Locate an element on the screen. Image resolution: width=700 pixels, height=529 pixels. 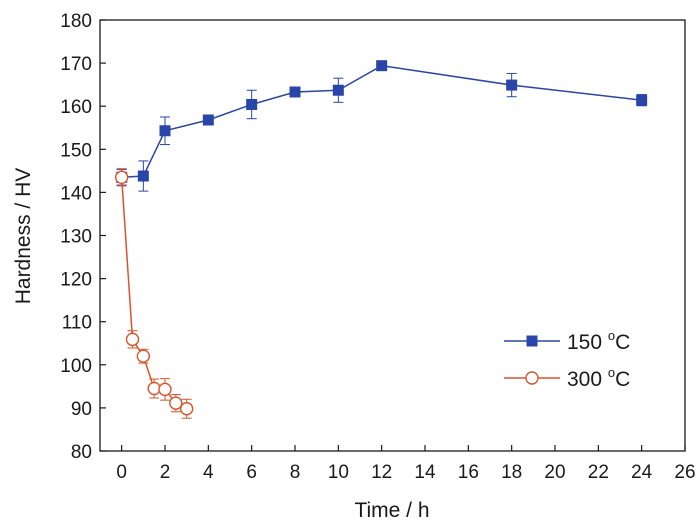
y-tick-label: 110 is located at coordinates (77, 323).